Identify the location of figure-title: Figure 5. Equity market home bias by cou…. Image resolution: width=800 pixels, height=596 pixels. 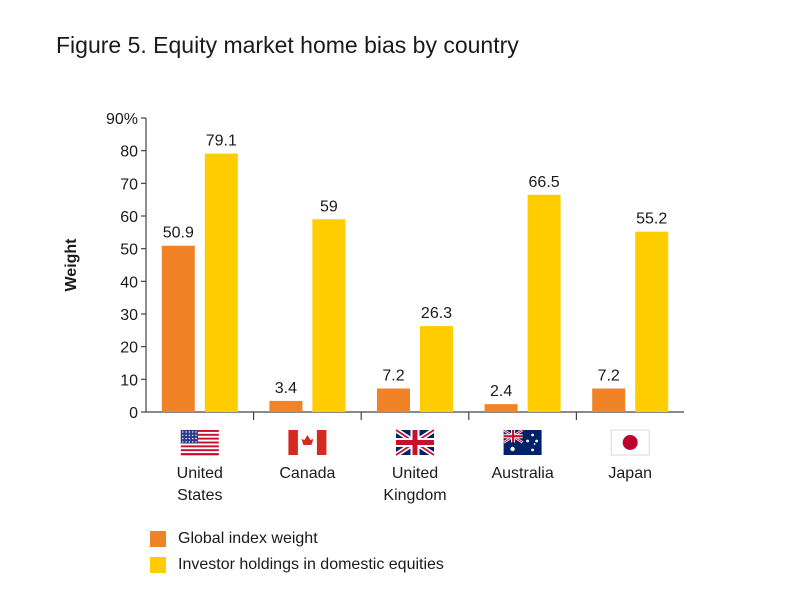
(287, 45).